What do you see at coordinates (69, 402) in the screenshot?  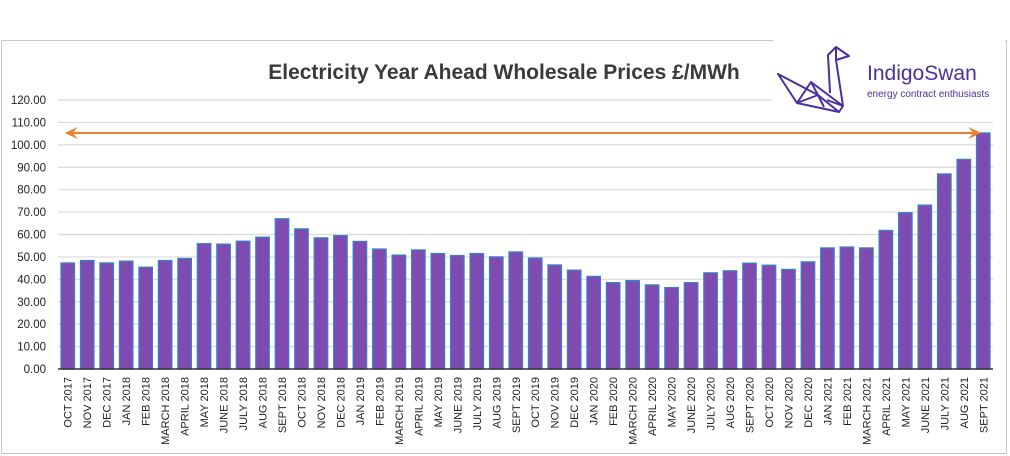 I see `x-tick-label: OCT 2017` at bounding box center [69, 402].